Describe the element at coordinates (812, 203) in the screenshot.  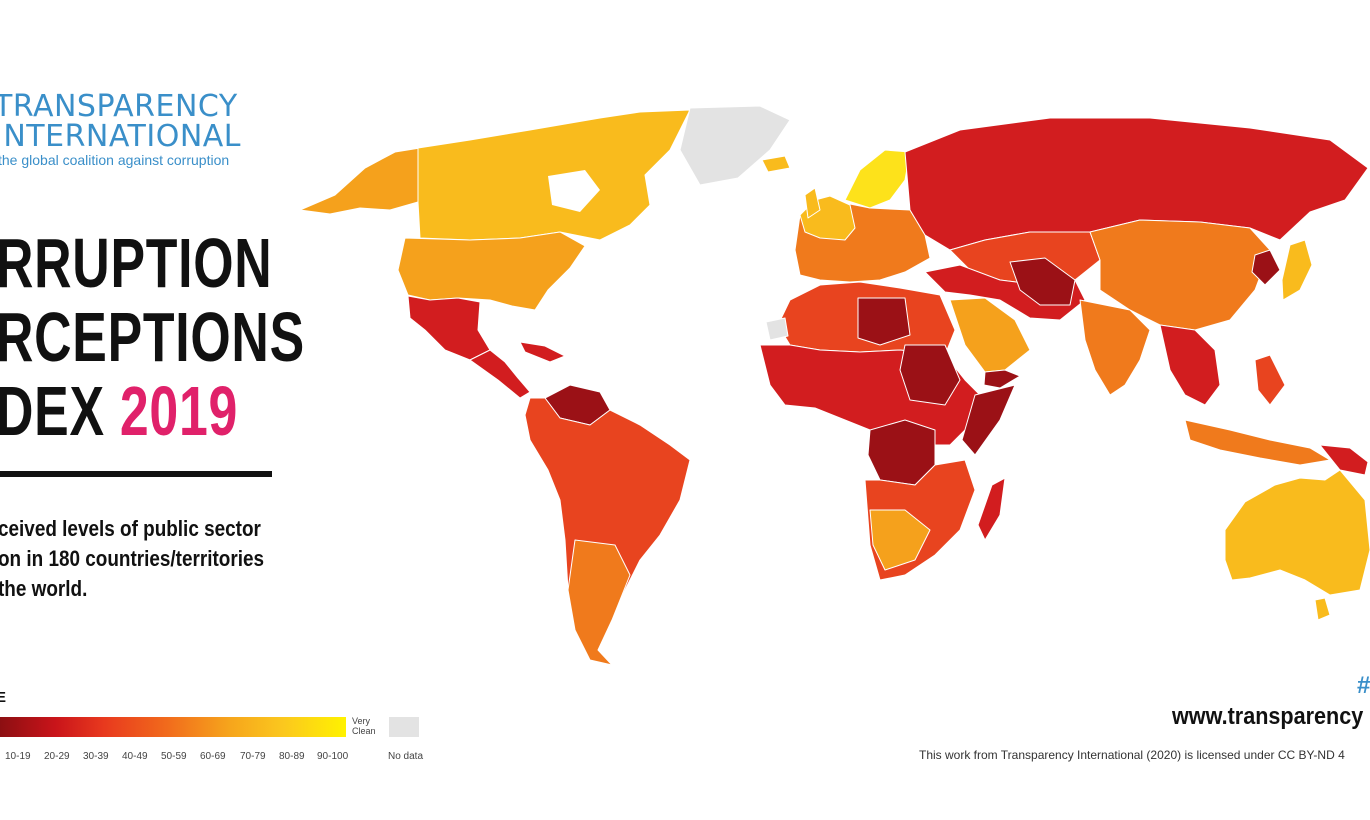
I see `region-uk` at that location.